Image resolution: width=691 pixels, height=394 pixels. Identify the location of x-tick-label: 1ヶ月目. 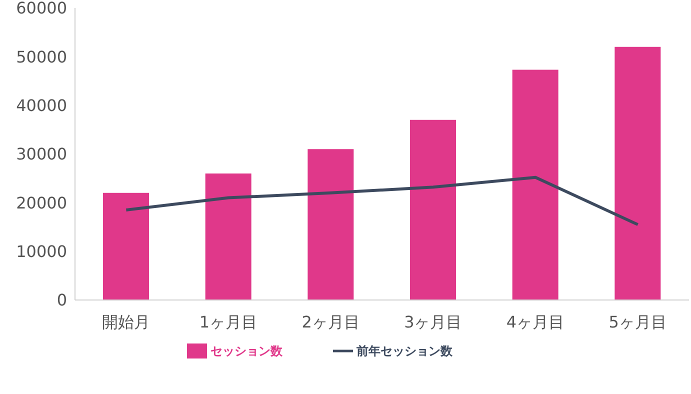
(228, 322).